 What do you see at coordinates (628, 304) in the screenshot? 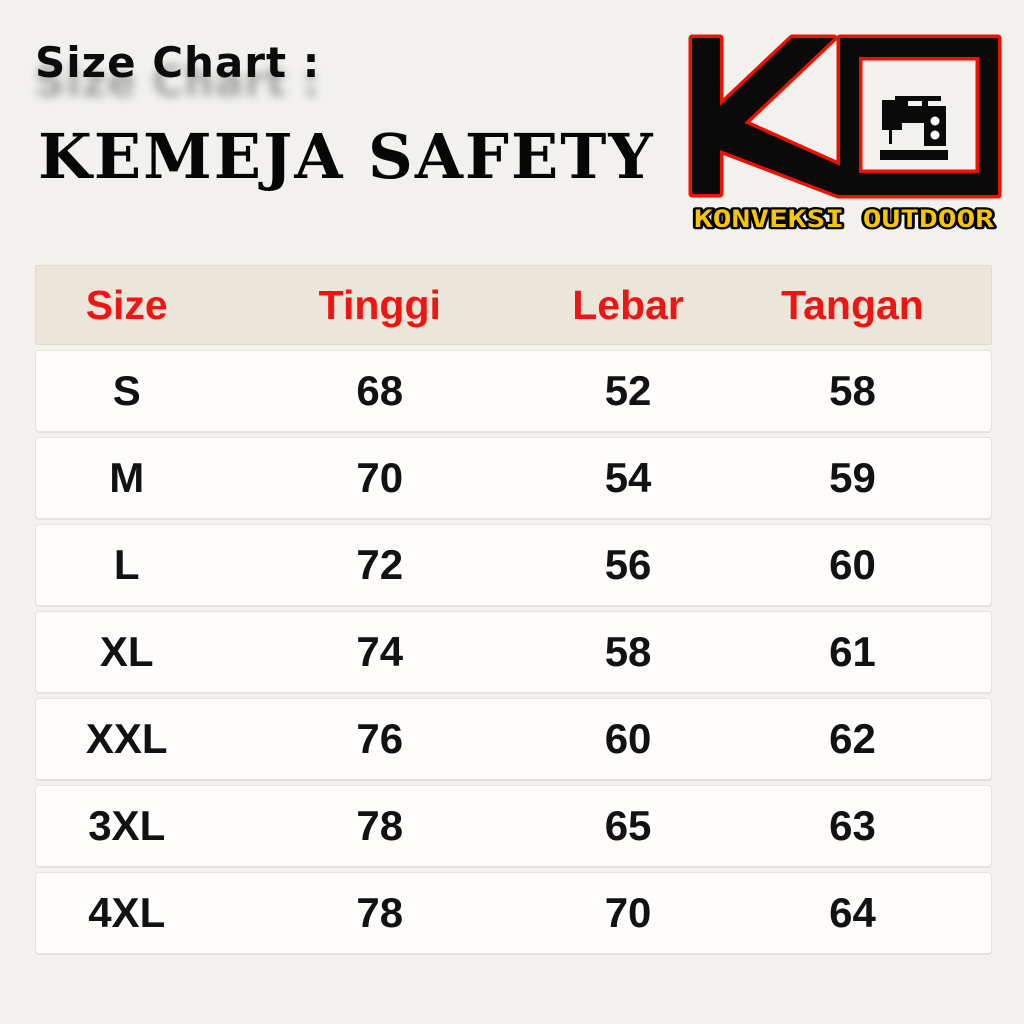
I see `column-header-lebar: Lebar` at bounding box center [628, 304].